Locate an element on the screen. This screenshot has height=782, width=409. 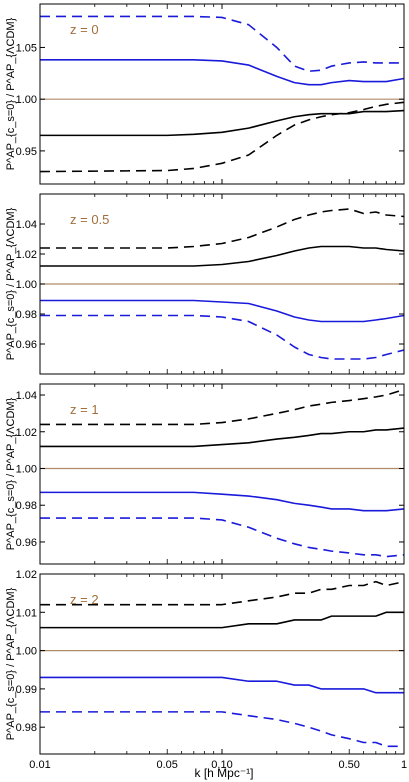
panel-label: z = 0 is located at coordinates (84, 29).